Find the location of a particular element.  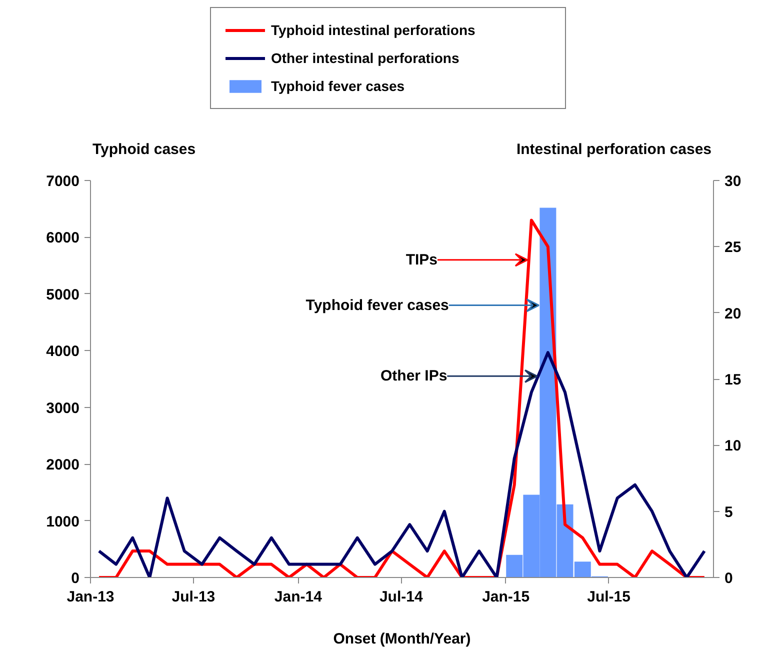

y-tick-label: 3000 is located at coordinates (63, 408).